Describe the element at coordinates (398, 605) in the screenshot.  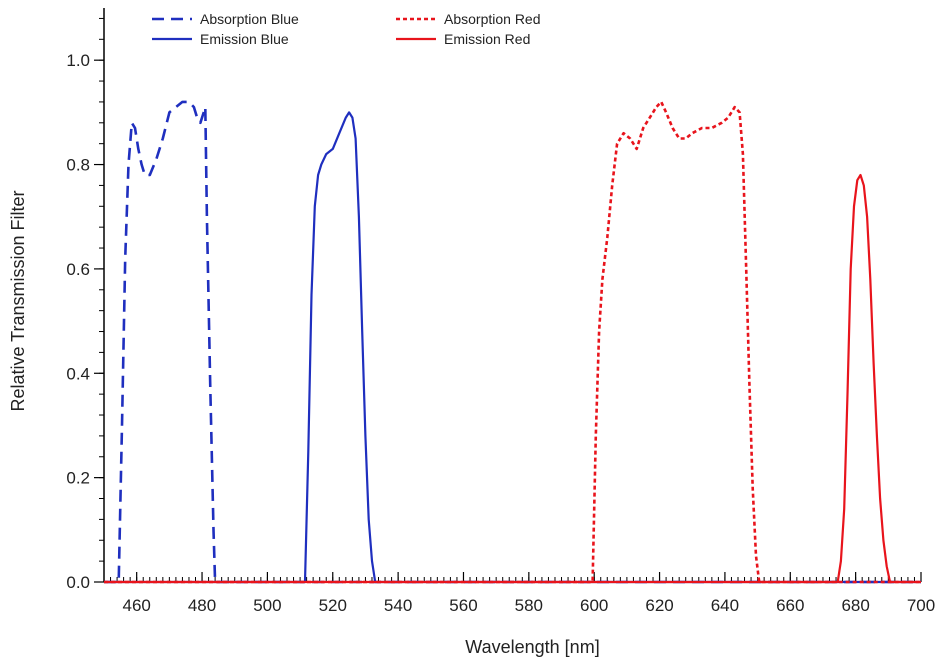
I see `x-tick-label: 540` at that location.